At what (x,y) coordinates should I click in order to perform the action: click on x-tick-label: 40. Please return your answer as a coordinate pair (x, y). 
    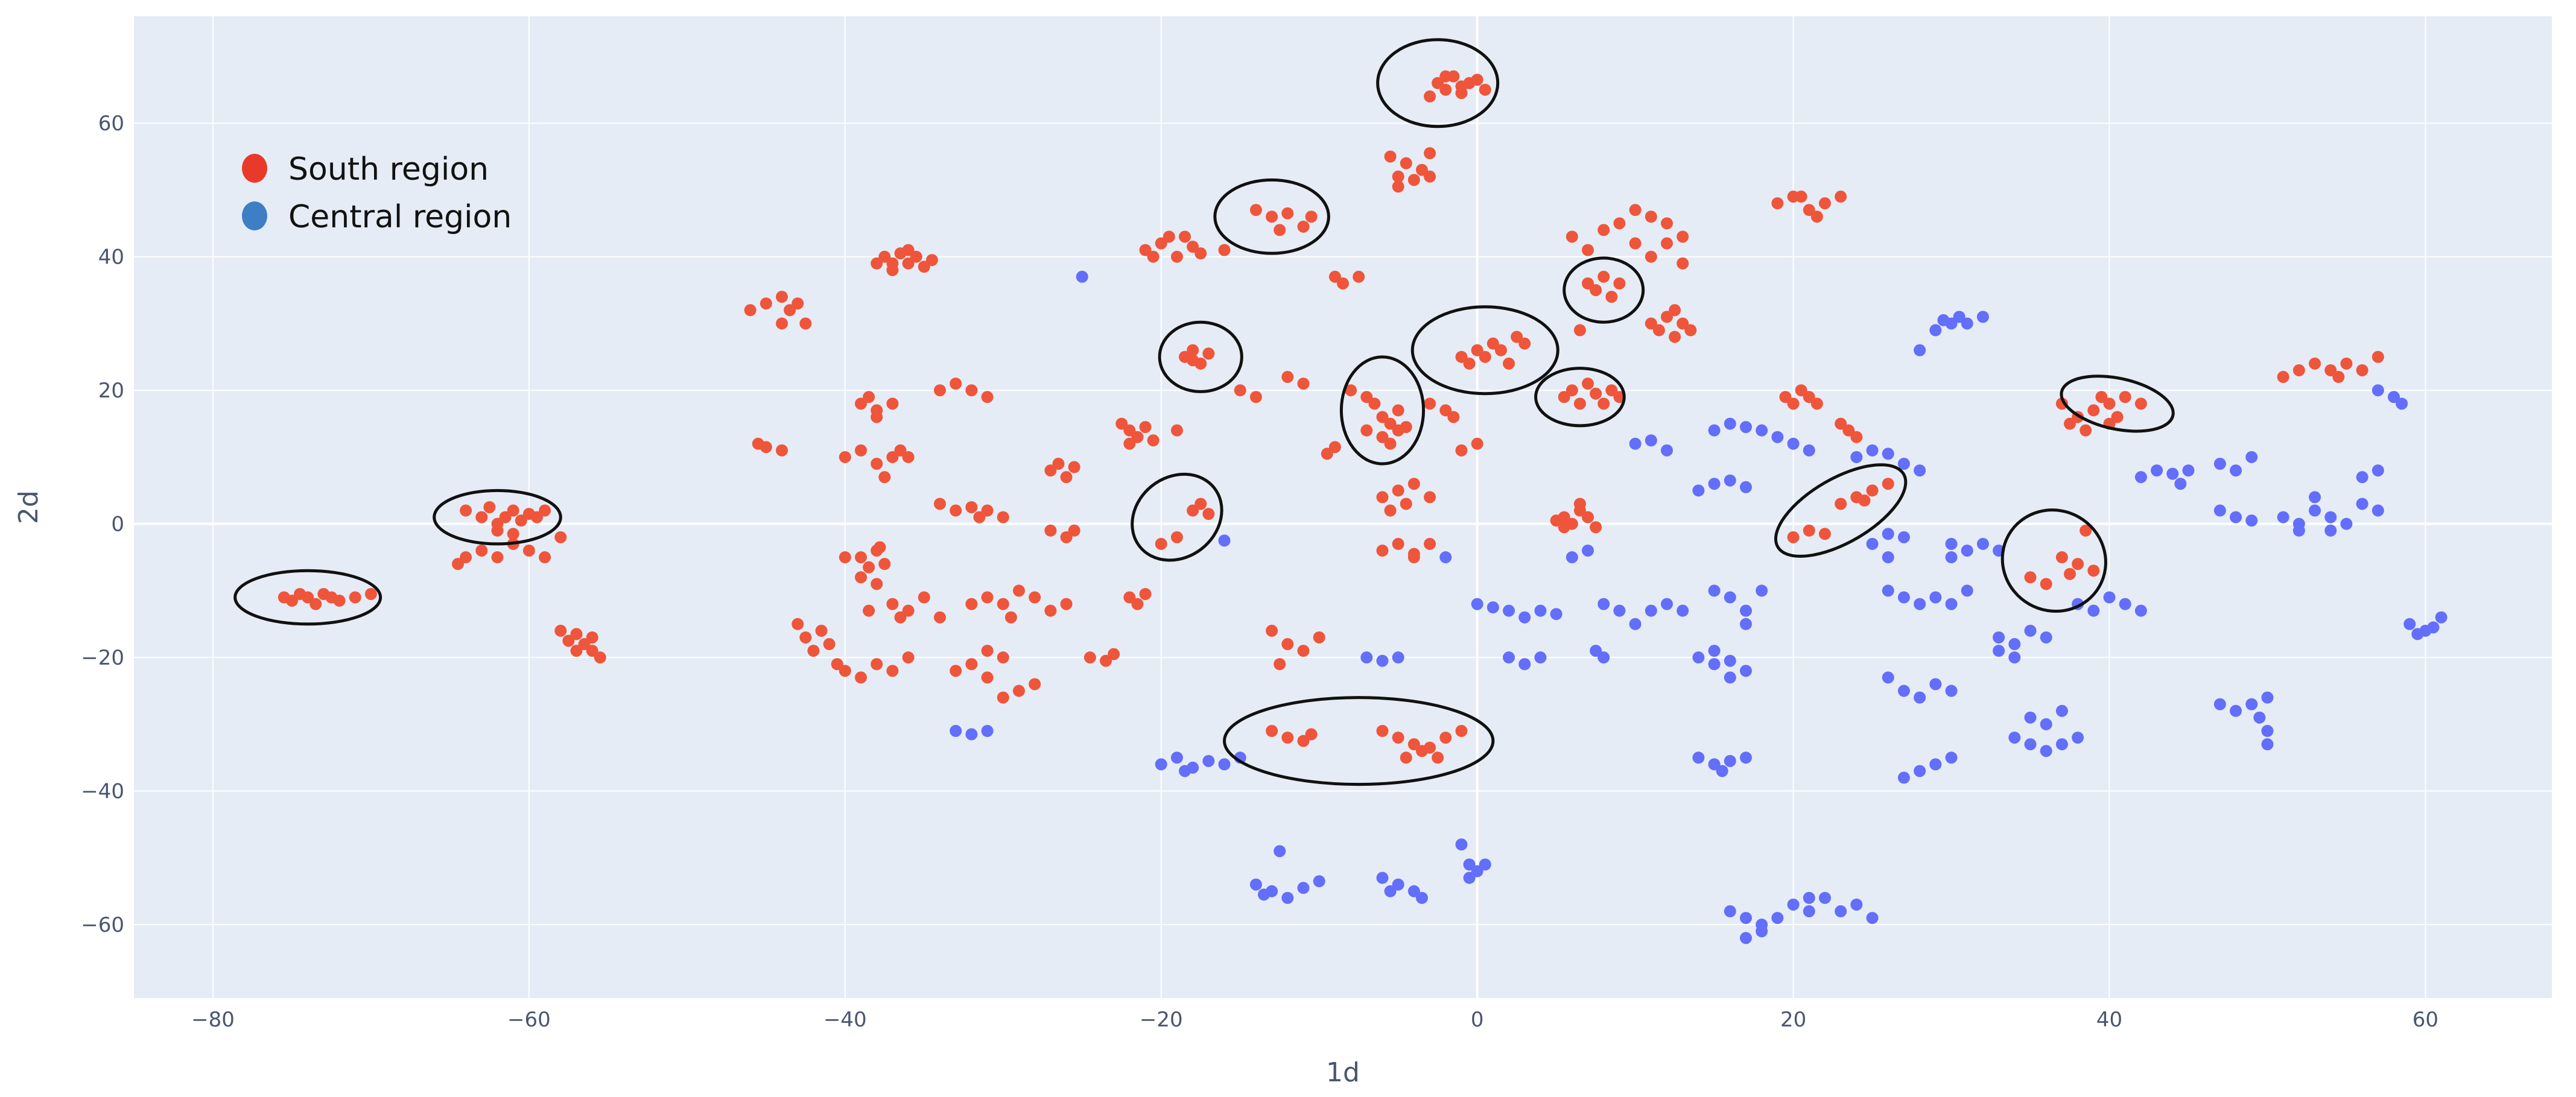
    Looking at the image, I should click on (2109, 1020).